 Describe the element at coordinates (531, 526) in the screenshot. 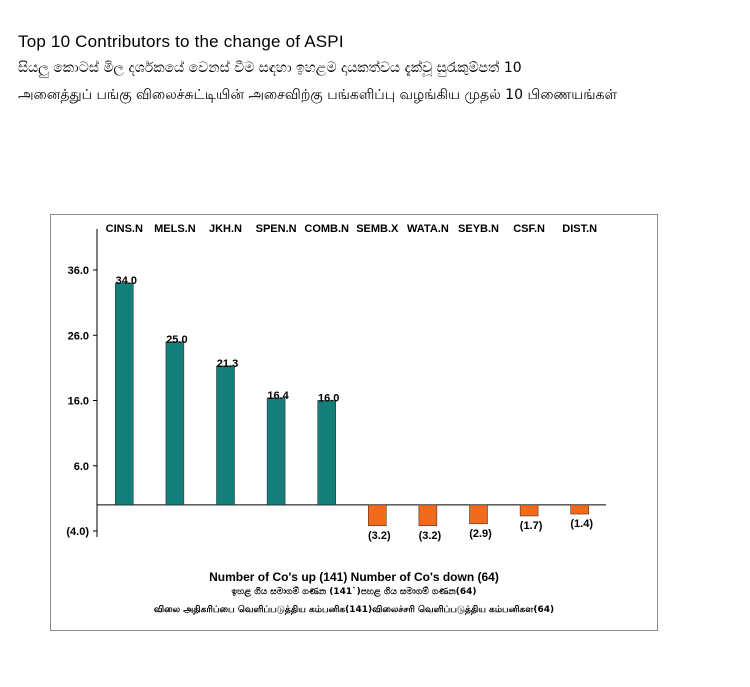

I see `data-label: (1.7)` at that location.